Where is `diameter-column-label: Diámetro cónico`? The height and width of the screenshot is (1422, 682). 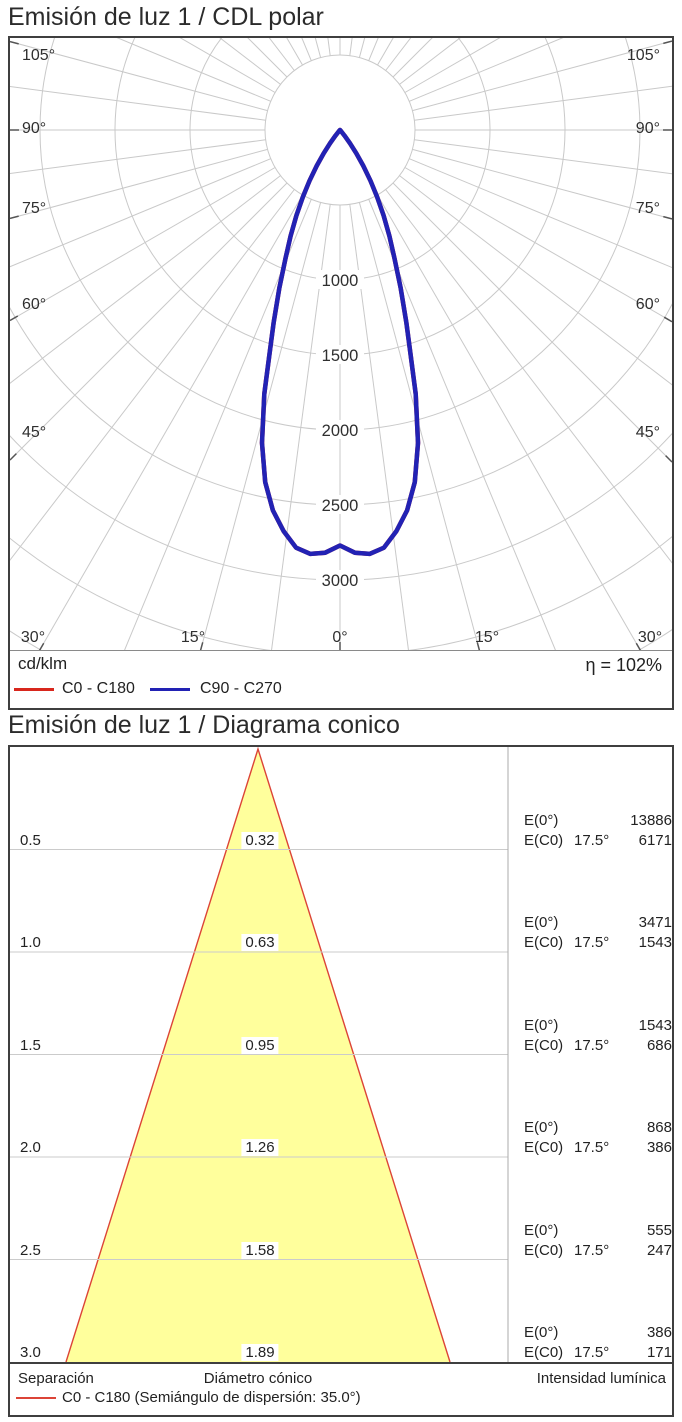 diameter-column-label: Diámetro cónico is located at coordinates (258, 1378).